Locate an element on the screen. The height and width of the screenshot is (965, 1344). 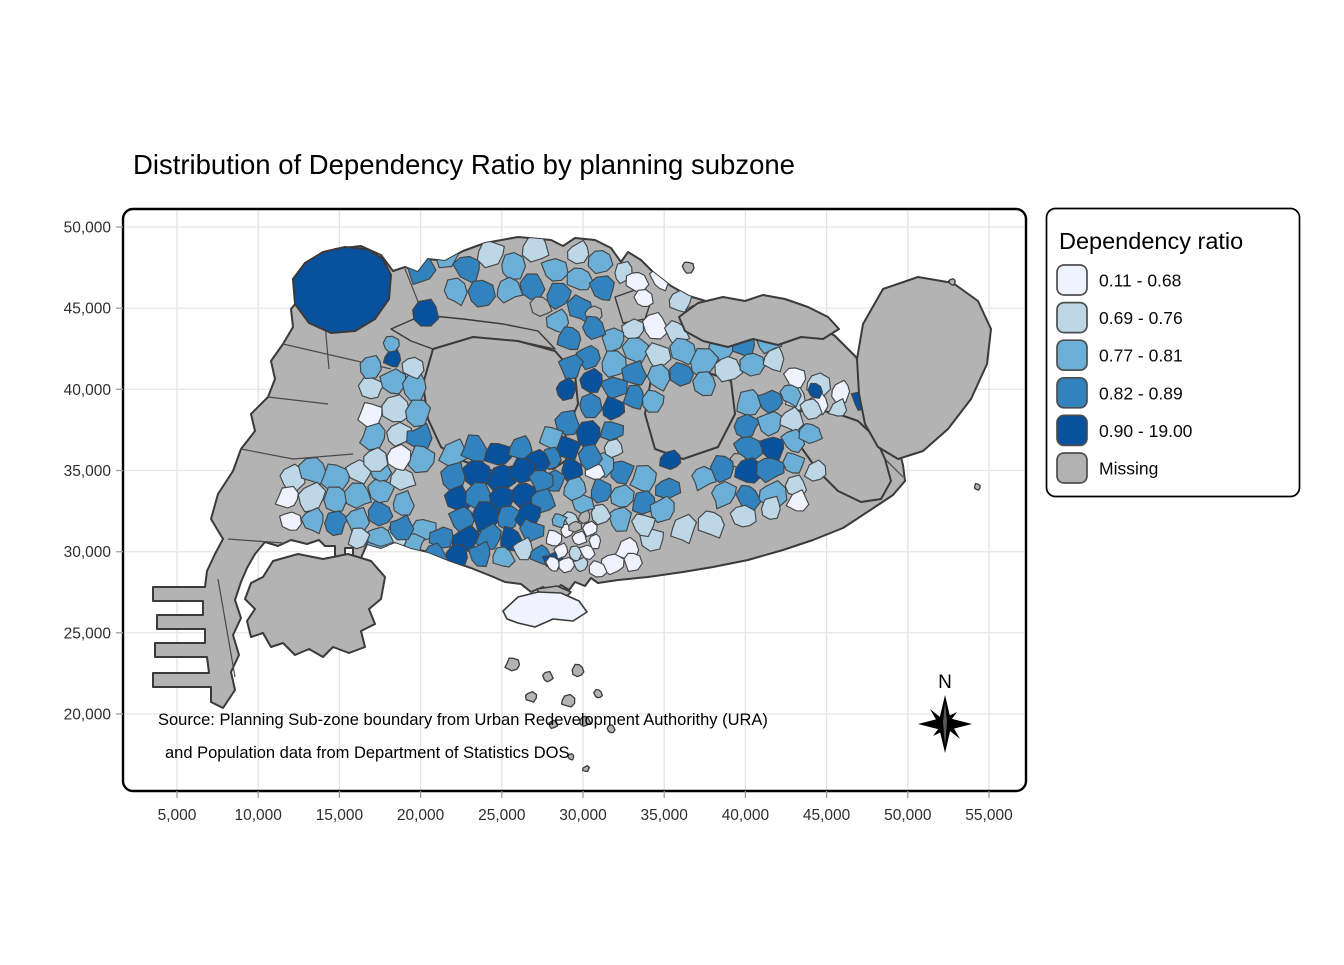
legend-label-class-2: 0.69 - 0.76 is located at coordinates (1141, 318).